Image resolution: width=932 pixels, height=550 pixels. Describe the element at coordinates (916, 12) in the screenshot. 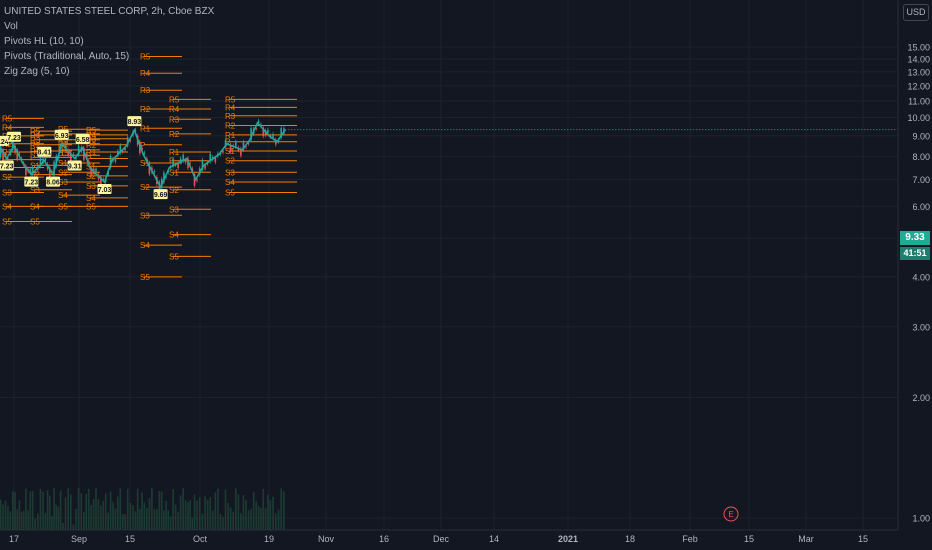

I see `currency-button: USD` at that location.